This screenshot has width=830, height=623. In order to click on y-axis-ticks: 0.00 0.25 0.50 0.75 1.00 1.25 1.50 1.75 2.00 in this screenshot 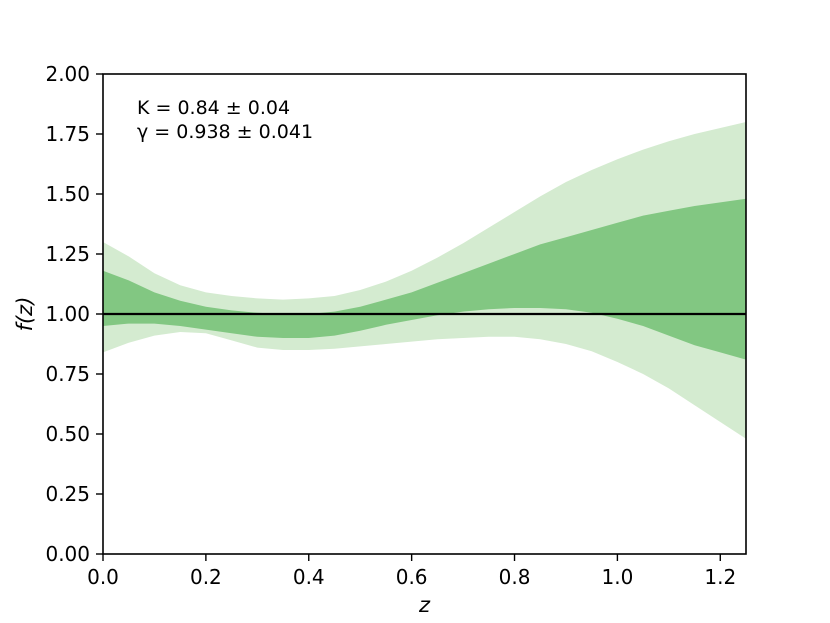, I will do `click(74, 314)`.